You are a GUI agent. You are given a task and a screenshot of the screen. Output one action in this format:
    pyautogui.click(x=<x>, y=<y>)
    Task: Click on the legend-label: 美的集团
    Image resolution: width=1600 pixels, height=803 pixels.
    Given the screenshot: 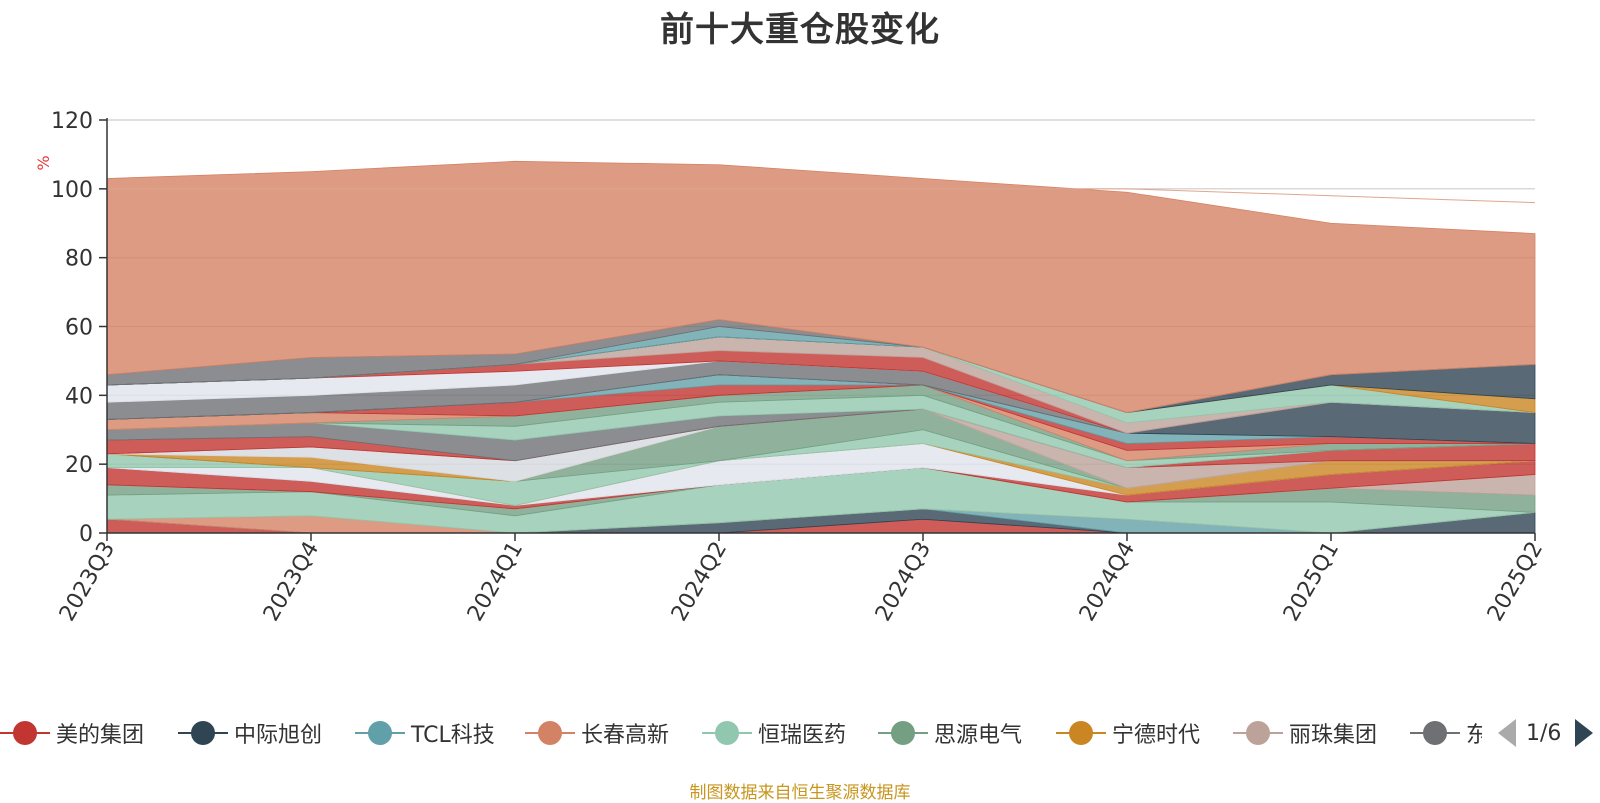 What is the action you would take?
    pyautogui.click(x=100, y=735)
    